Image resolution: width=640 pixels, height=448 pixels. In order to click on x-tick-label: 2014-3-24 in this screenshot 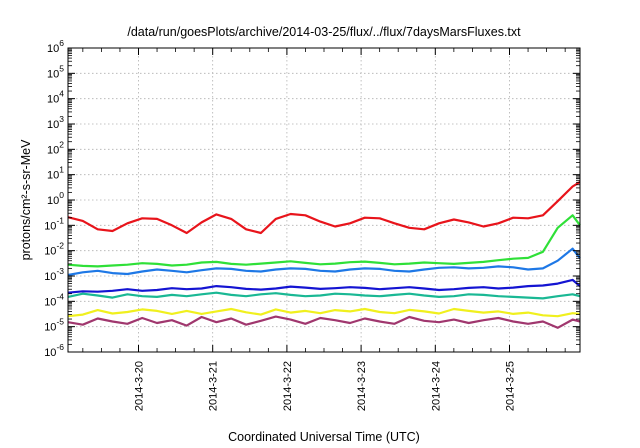, I will do `click(436, 386)`.